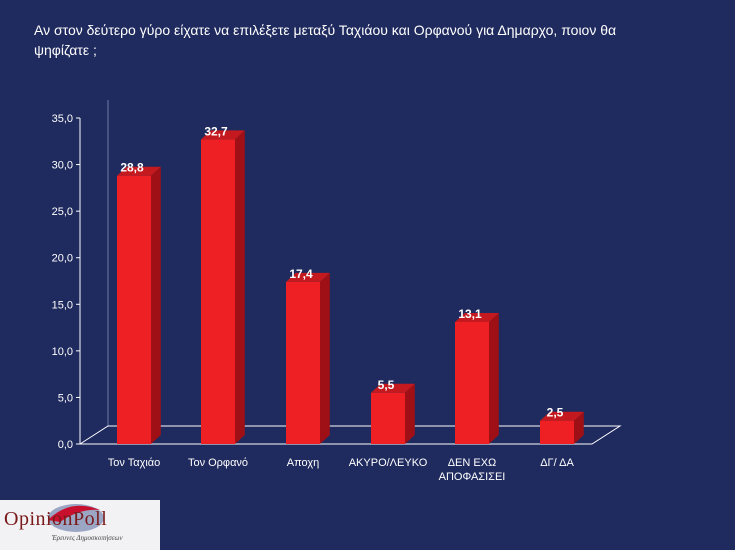 Image resolution: width=735 pixels, height=550 pixels. Describe the element at coordinates (62, 305) in the screenshot. I see `y-tick-label: 15,0` at that location.